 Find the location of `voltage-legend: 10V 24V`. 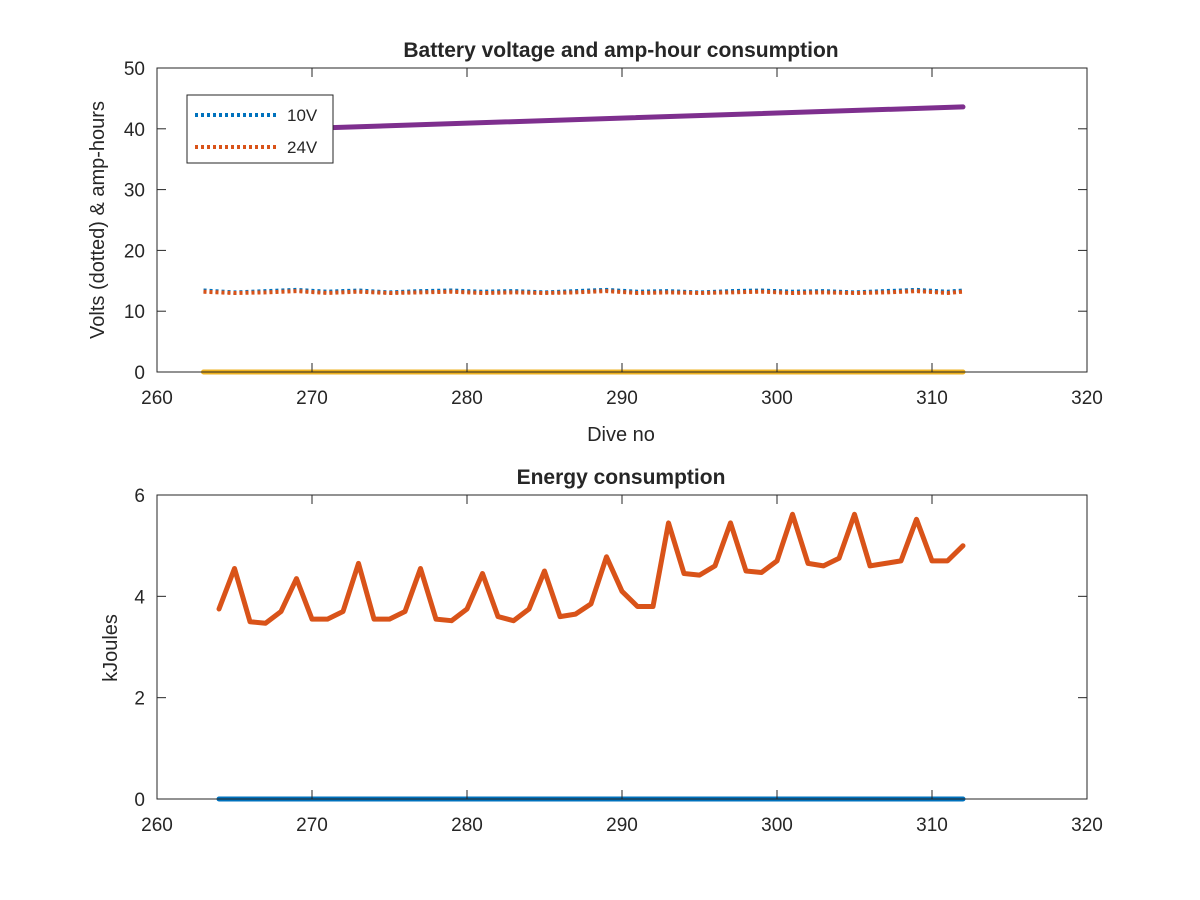

voltage-legend: 10V 24V is located at coordinates (260, 129).